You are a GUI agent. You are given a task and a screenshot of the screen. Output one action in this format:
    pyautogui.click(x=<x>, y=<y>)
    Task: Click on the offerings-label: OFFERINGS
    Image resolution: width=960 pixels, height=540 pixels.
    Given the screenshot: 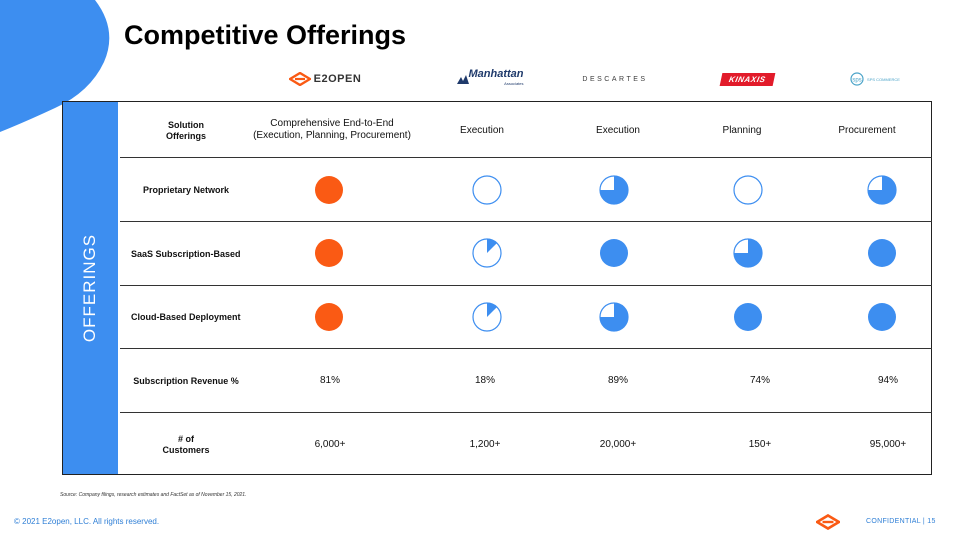 What is the action you would take?
    pyautogui.click(x=89, y=288)
    